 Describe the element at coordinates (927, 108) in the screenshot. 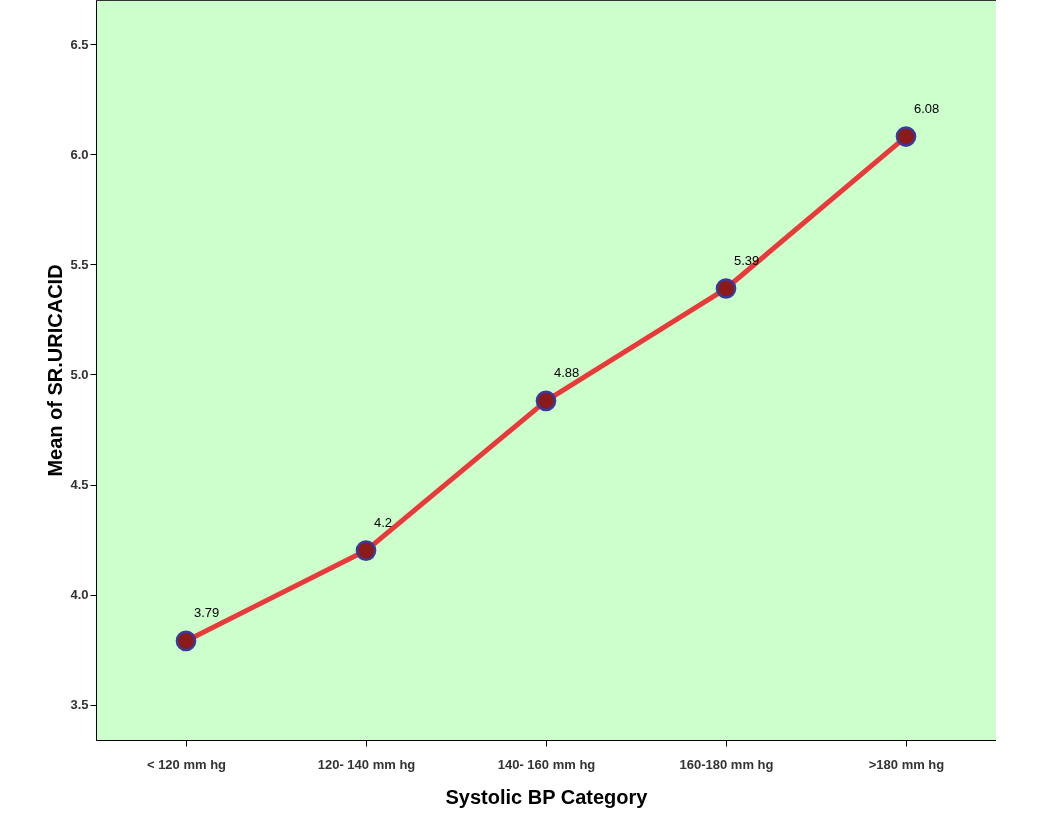

I see `data-label: 6.08` at that location.